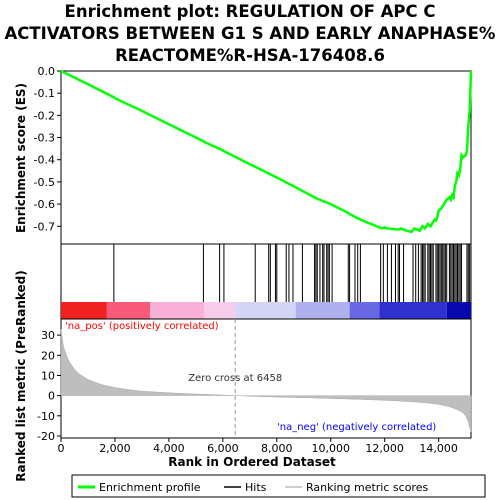 Image resolution: width=500 pixels, height=500 pixels. Describe the element at coordinates (44, 115) in the screenshot. I see `es-y-tick-label: -0.2` at that location.